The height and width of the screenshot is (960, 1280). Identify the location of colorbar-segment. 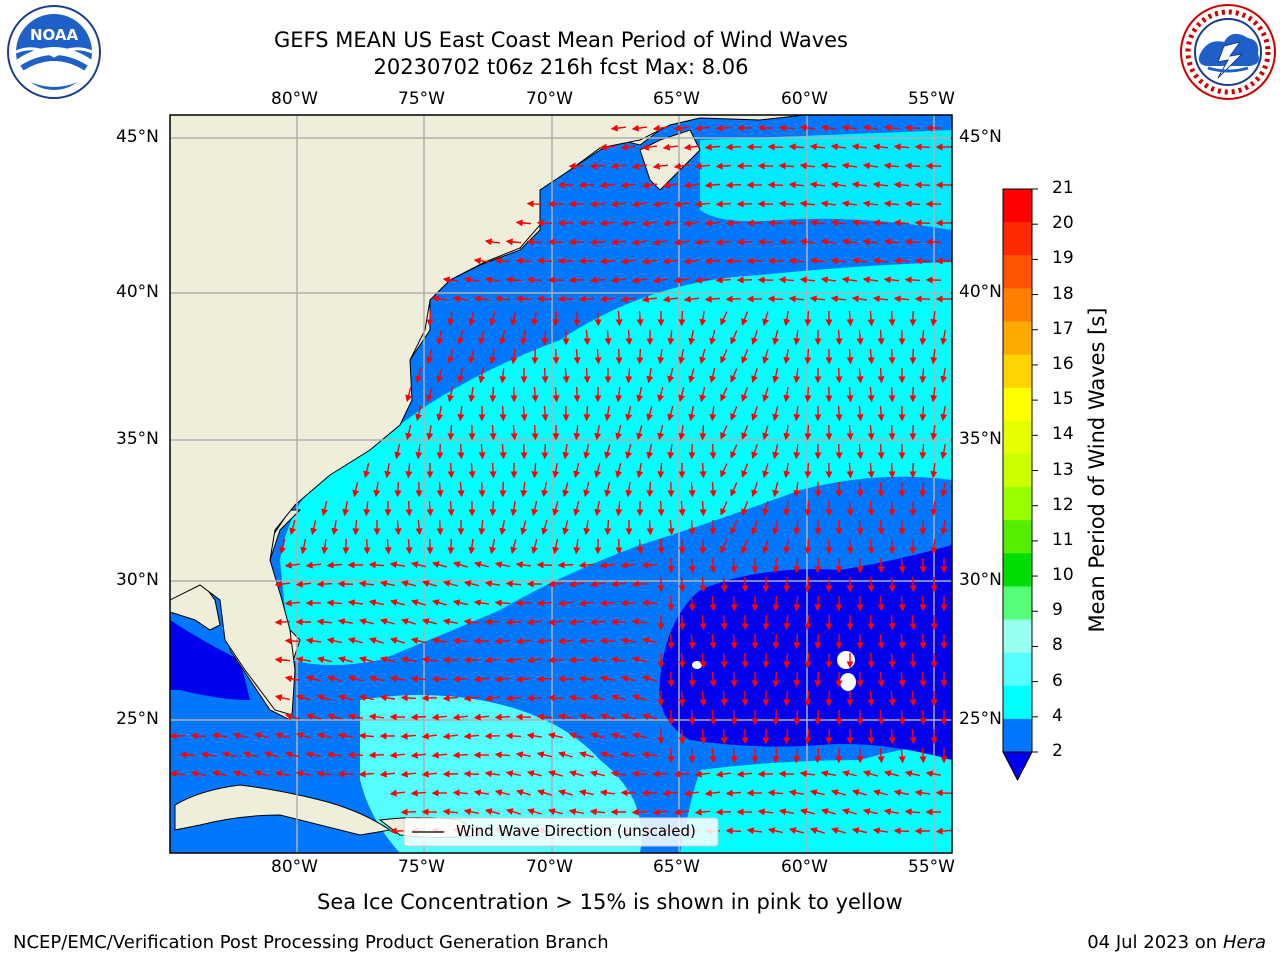
(1017, 636).